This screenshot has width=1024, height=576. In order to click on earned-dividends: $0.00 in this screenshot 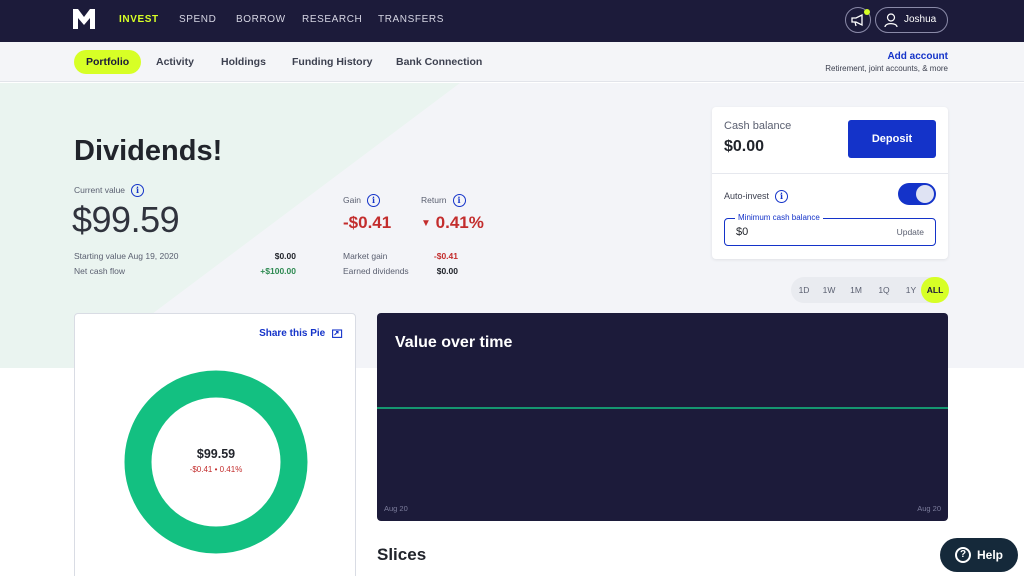, I will do `click(447, 271)`.